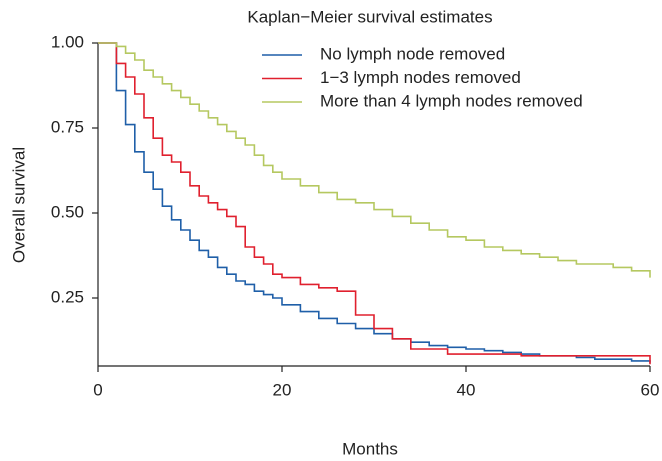  Describe the element at coordinates (451, 100) in the screenshot. I see `legend-label: More than 4 lymph nodes removed` at that location.